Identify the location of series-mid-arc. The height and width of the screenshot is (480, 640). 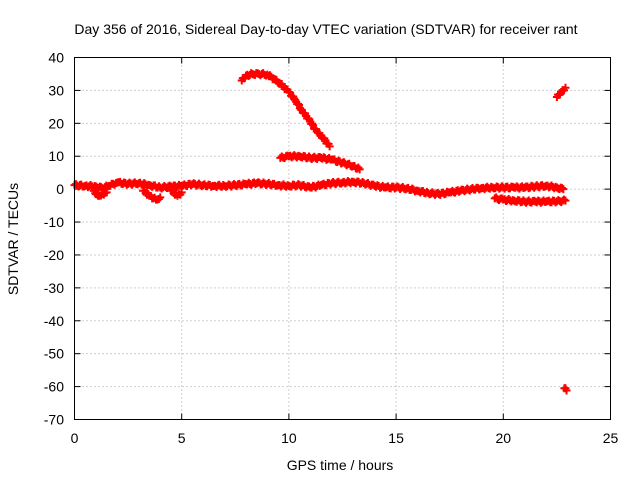
(320, 162).